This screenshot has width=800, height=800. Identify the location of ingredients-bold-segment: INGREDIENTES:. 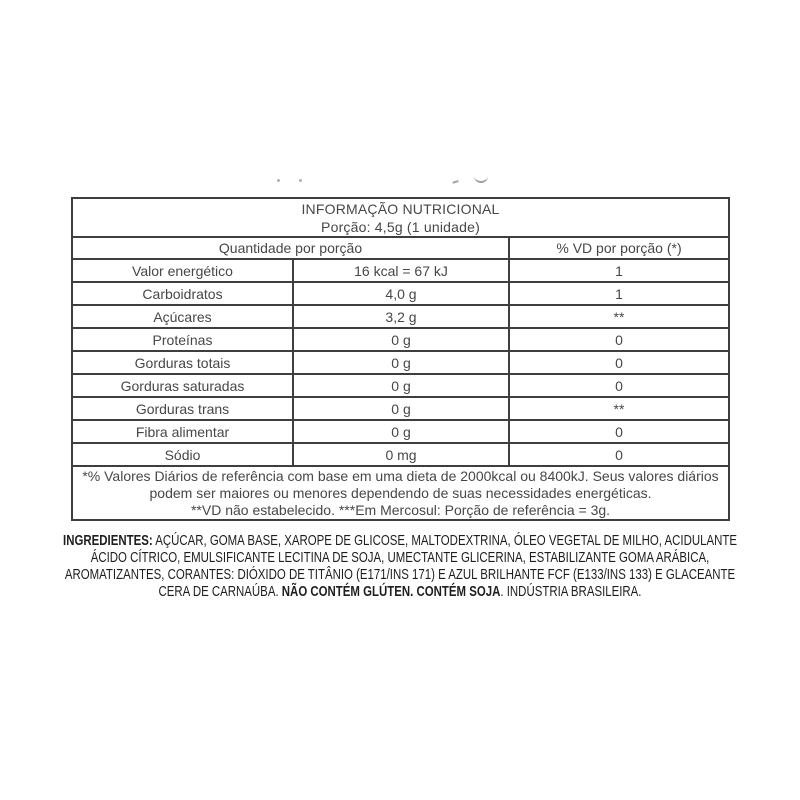
(108, 541).